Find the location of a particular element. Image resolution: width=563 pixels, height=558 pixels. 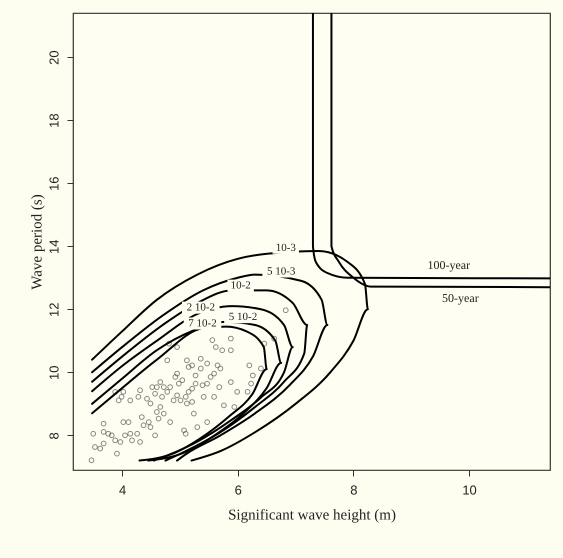

series-label: 100-year is located at coordinates (448, 265).